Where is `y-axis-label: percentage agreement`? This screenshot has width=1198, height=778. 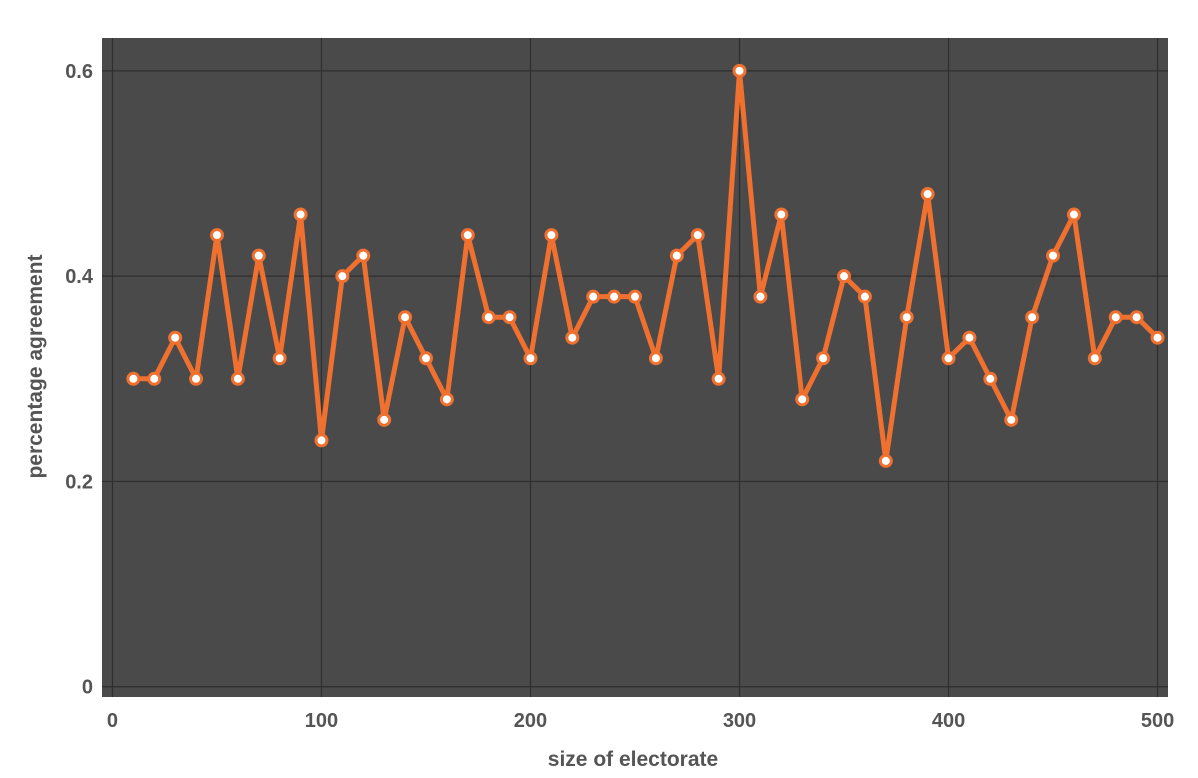 y-axis-label: percentage agreement is located at coordinates (35, 366).